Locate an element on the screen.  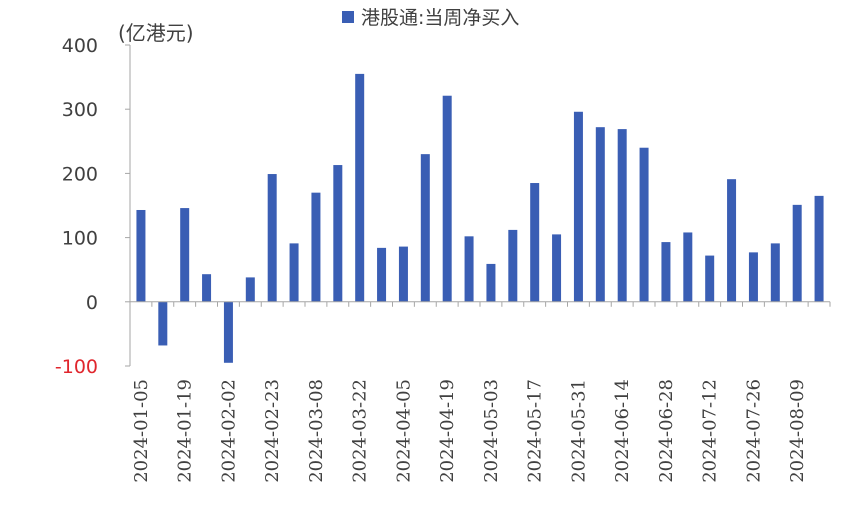
x-tick-label: 2024-07-12 is located at coordinates (710, 431).